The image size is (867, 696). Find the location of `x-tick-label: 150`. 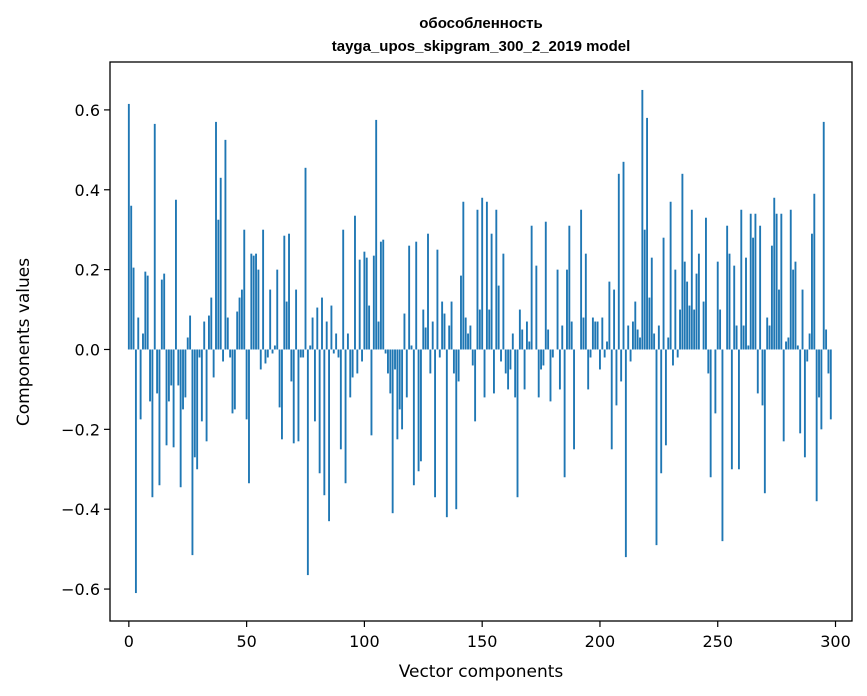

x-tick-label: 150 is located at coordinates (482, 641).